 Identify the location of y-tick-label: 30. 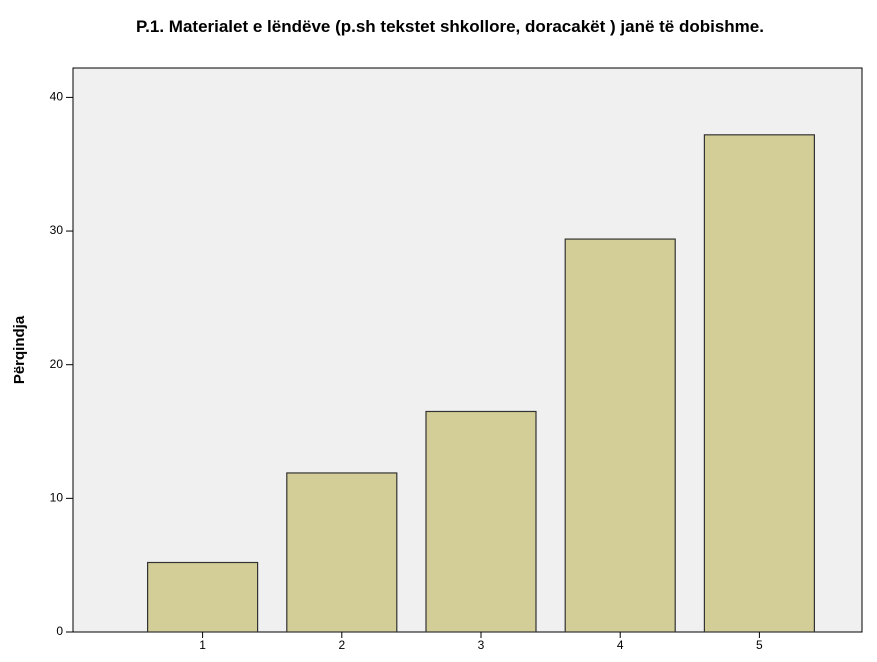
(57, 230).